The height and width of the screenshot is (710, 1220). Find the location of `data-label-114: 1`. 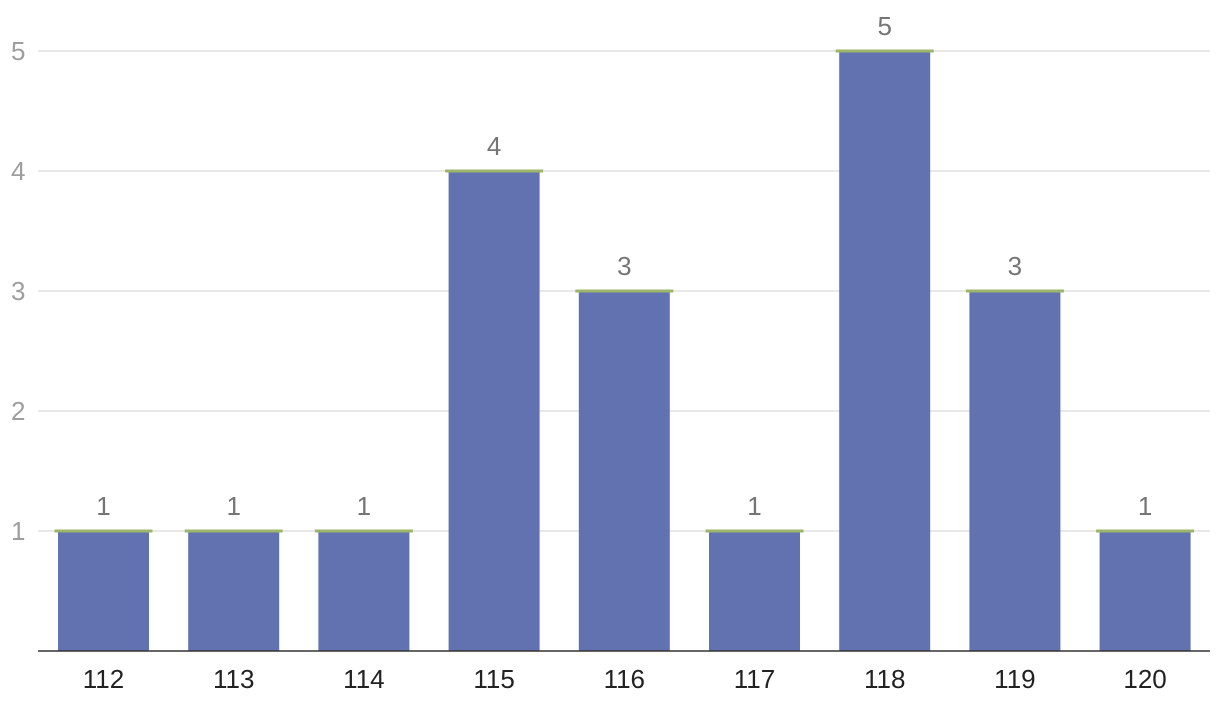

data-label-114: 1 is located at coordinates (364, 506).